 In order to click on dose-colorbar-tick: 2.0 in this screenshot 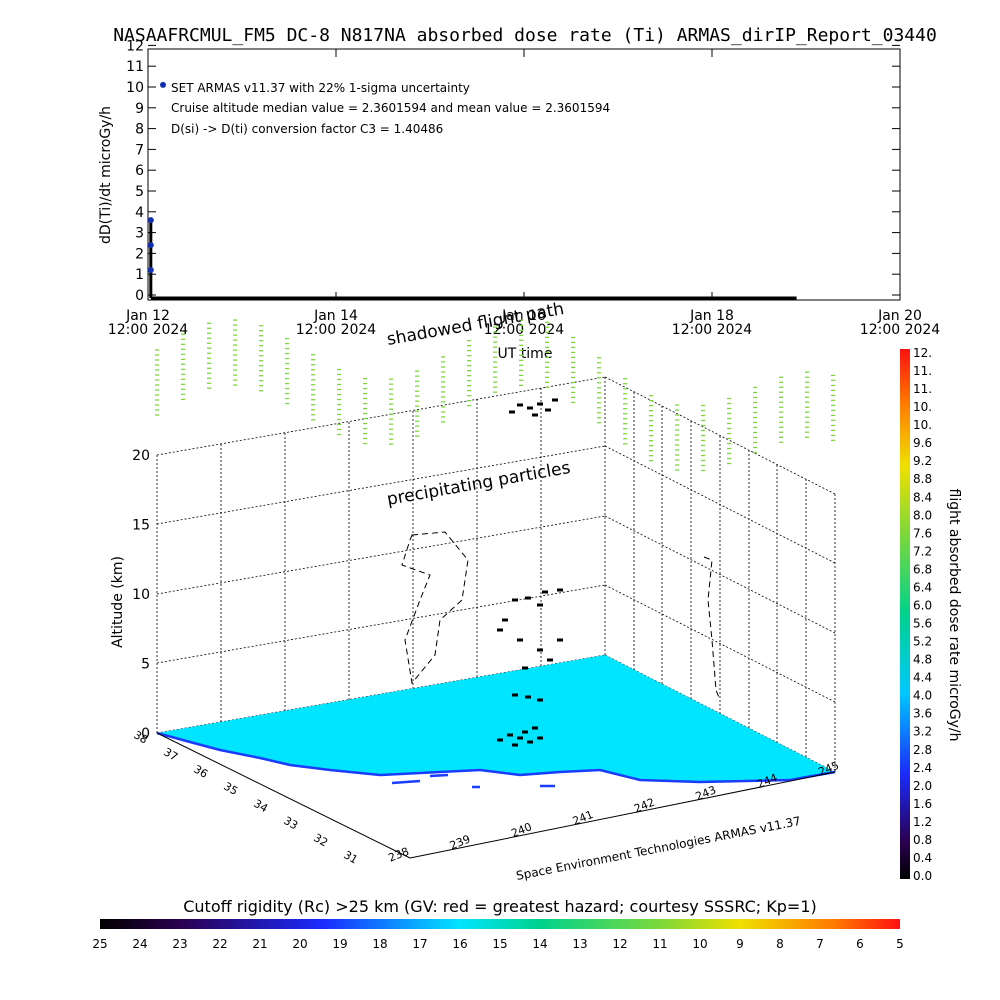, I will do `click(922, 786)`.